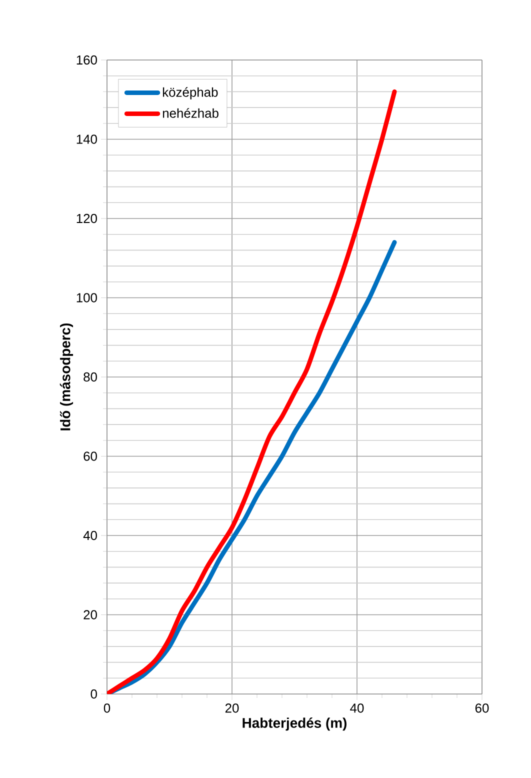  What do you see at coordinates (107, 708) in the screenshot?
I see `x-tick-label: 0` at bounding box center [107, 708].